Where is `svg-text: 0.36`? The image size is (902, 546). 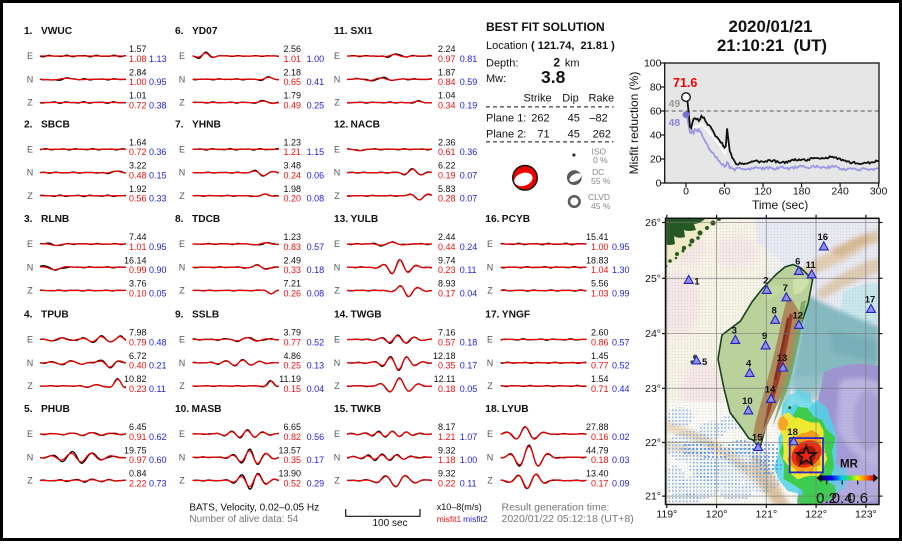 svg-text: 0.36 is located at coordinates (158, 152).